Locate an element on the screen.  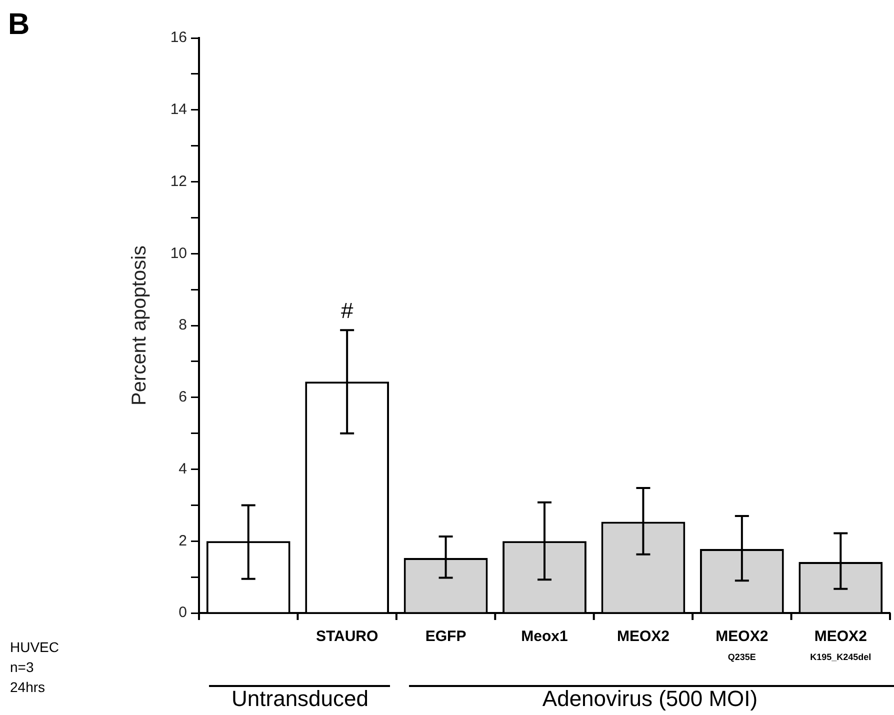
x-tick-label: MEOX2 is located at coordinates (643, 636).